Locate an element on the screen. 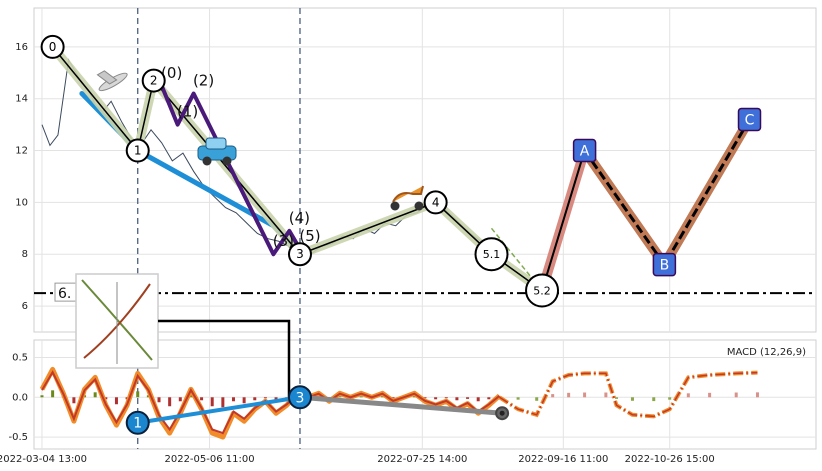  price-ytick-label: 12 is located at coordinates (21, 151).